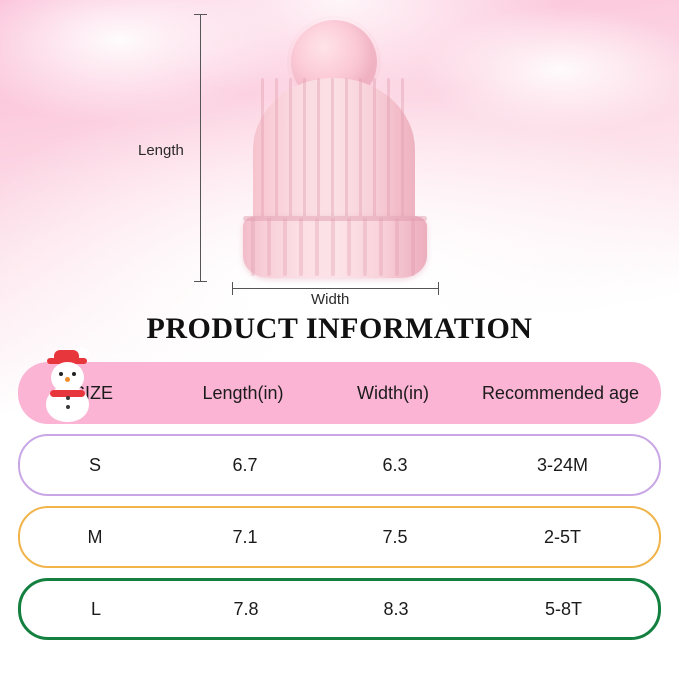 The height and width of the screenshot is (679, 679). I want to click on beanie-hat-illustration, so click(336, 149).